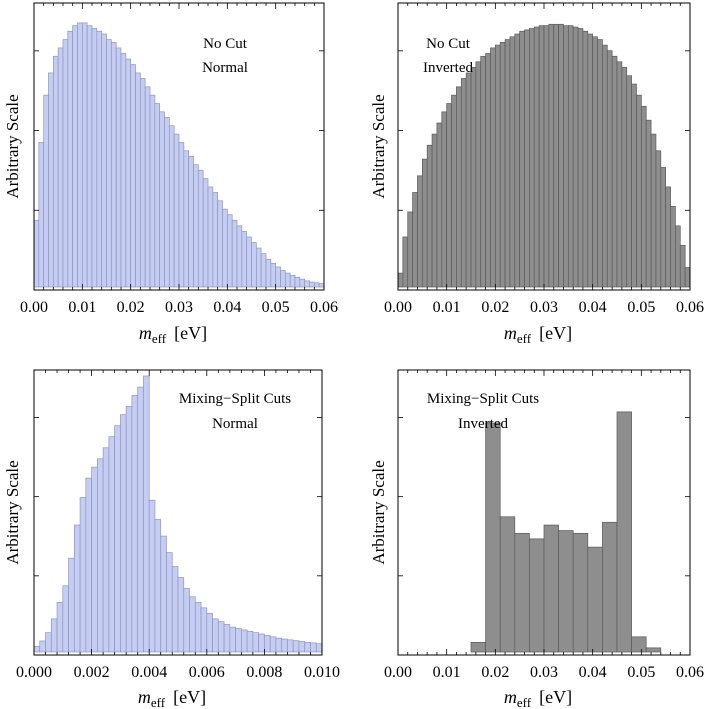 The width and height of the screenshot is (709, 709). Describe the element at coordinates (641, 307) in the screenshot. I see `x-tick-label: 0.05` at that location.